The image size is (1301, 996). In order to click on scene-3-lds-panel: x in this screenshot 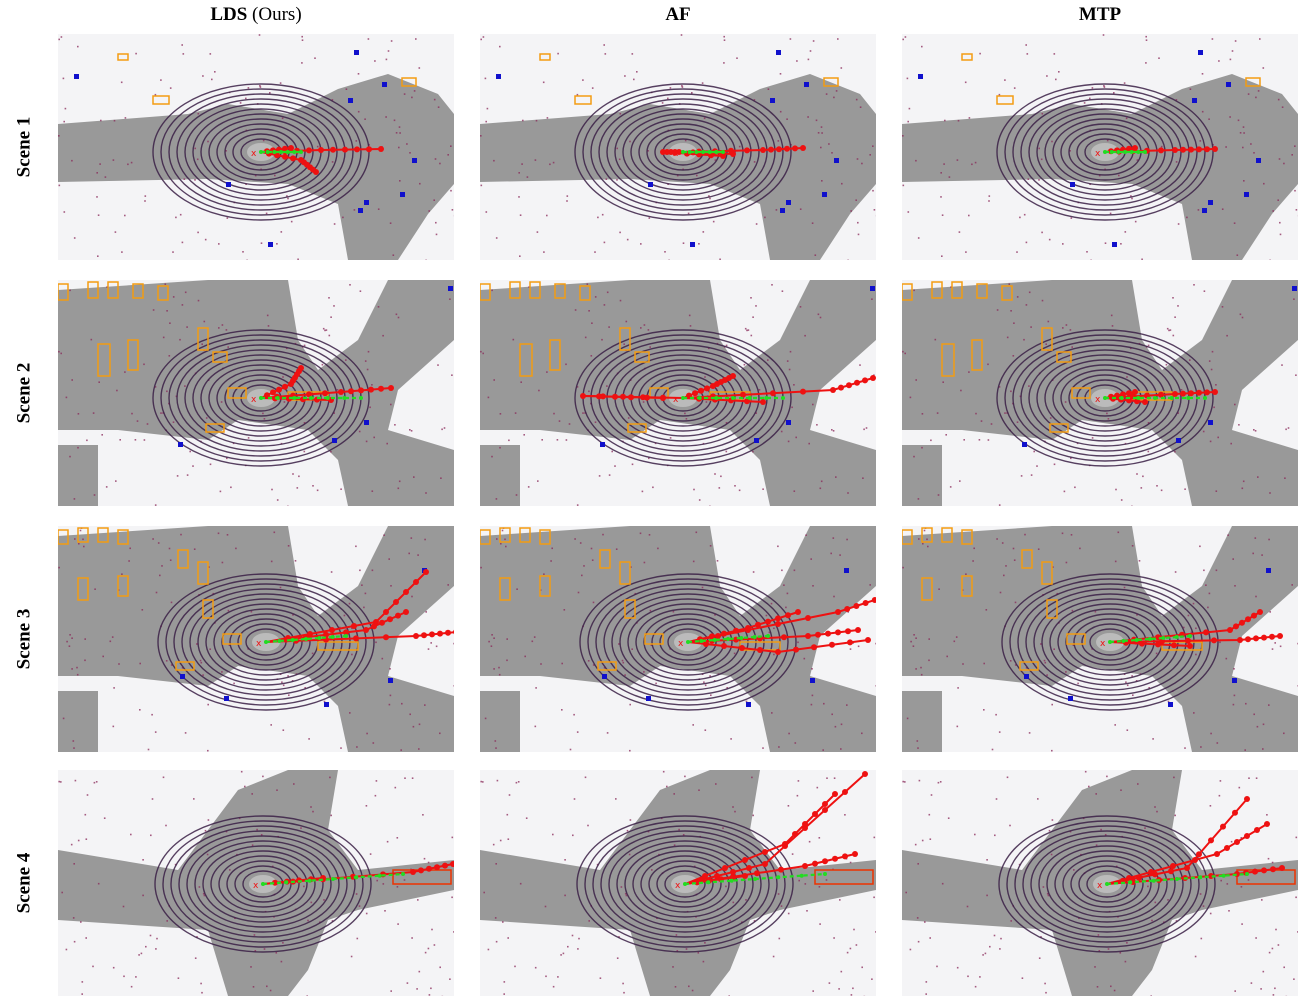, I will do `click(256, 639)`.